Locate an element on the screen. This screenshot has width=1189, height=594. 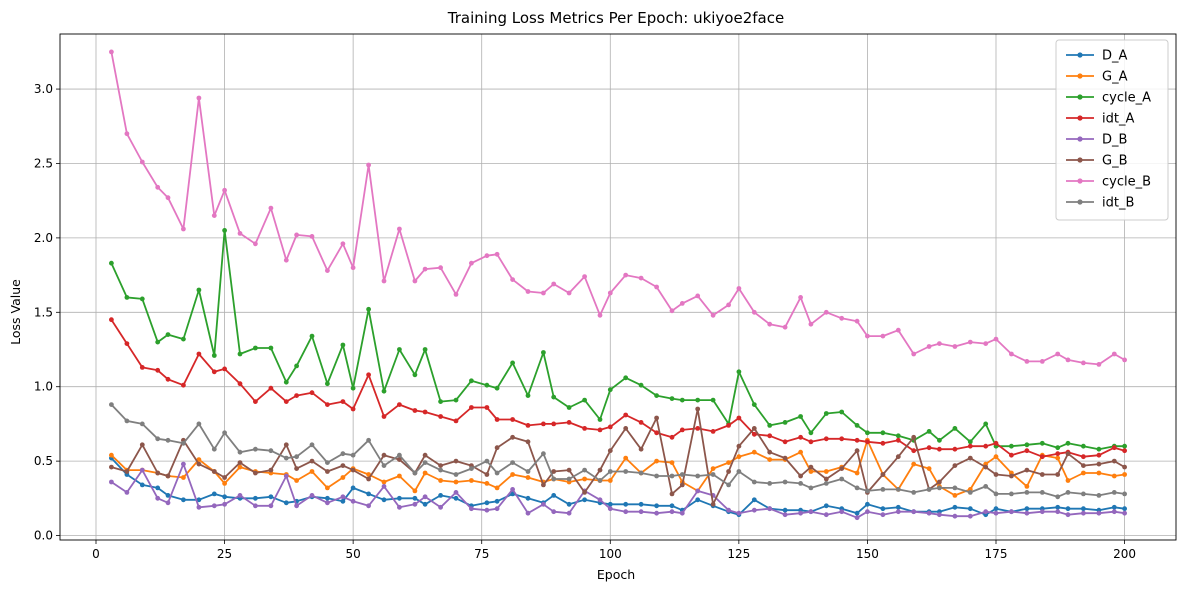
x-axis-ticks: 0 25 50 75 100 125 150 175 200 is located at coordinates (614, 550).